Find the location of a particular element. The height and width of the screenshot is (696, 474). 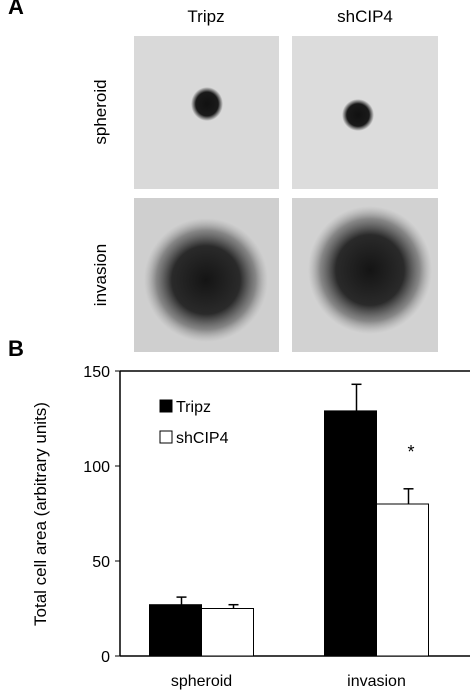

column-label: shCIP4 is located at coordinates (365, 16).